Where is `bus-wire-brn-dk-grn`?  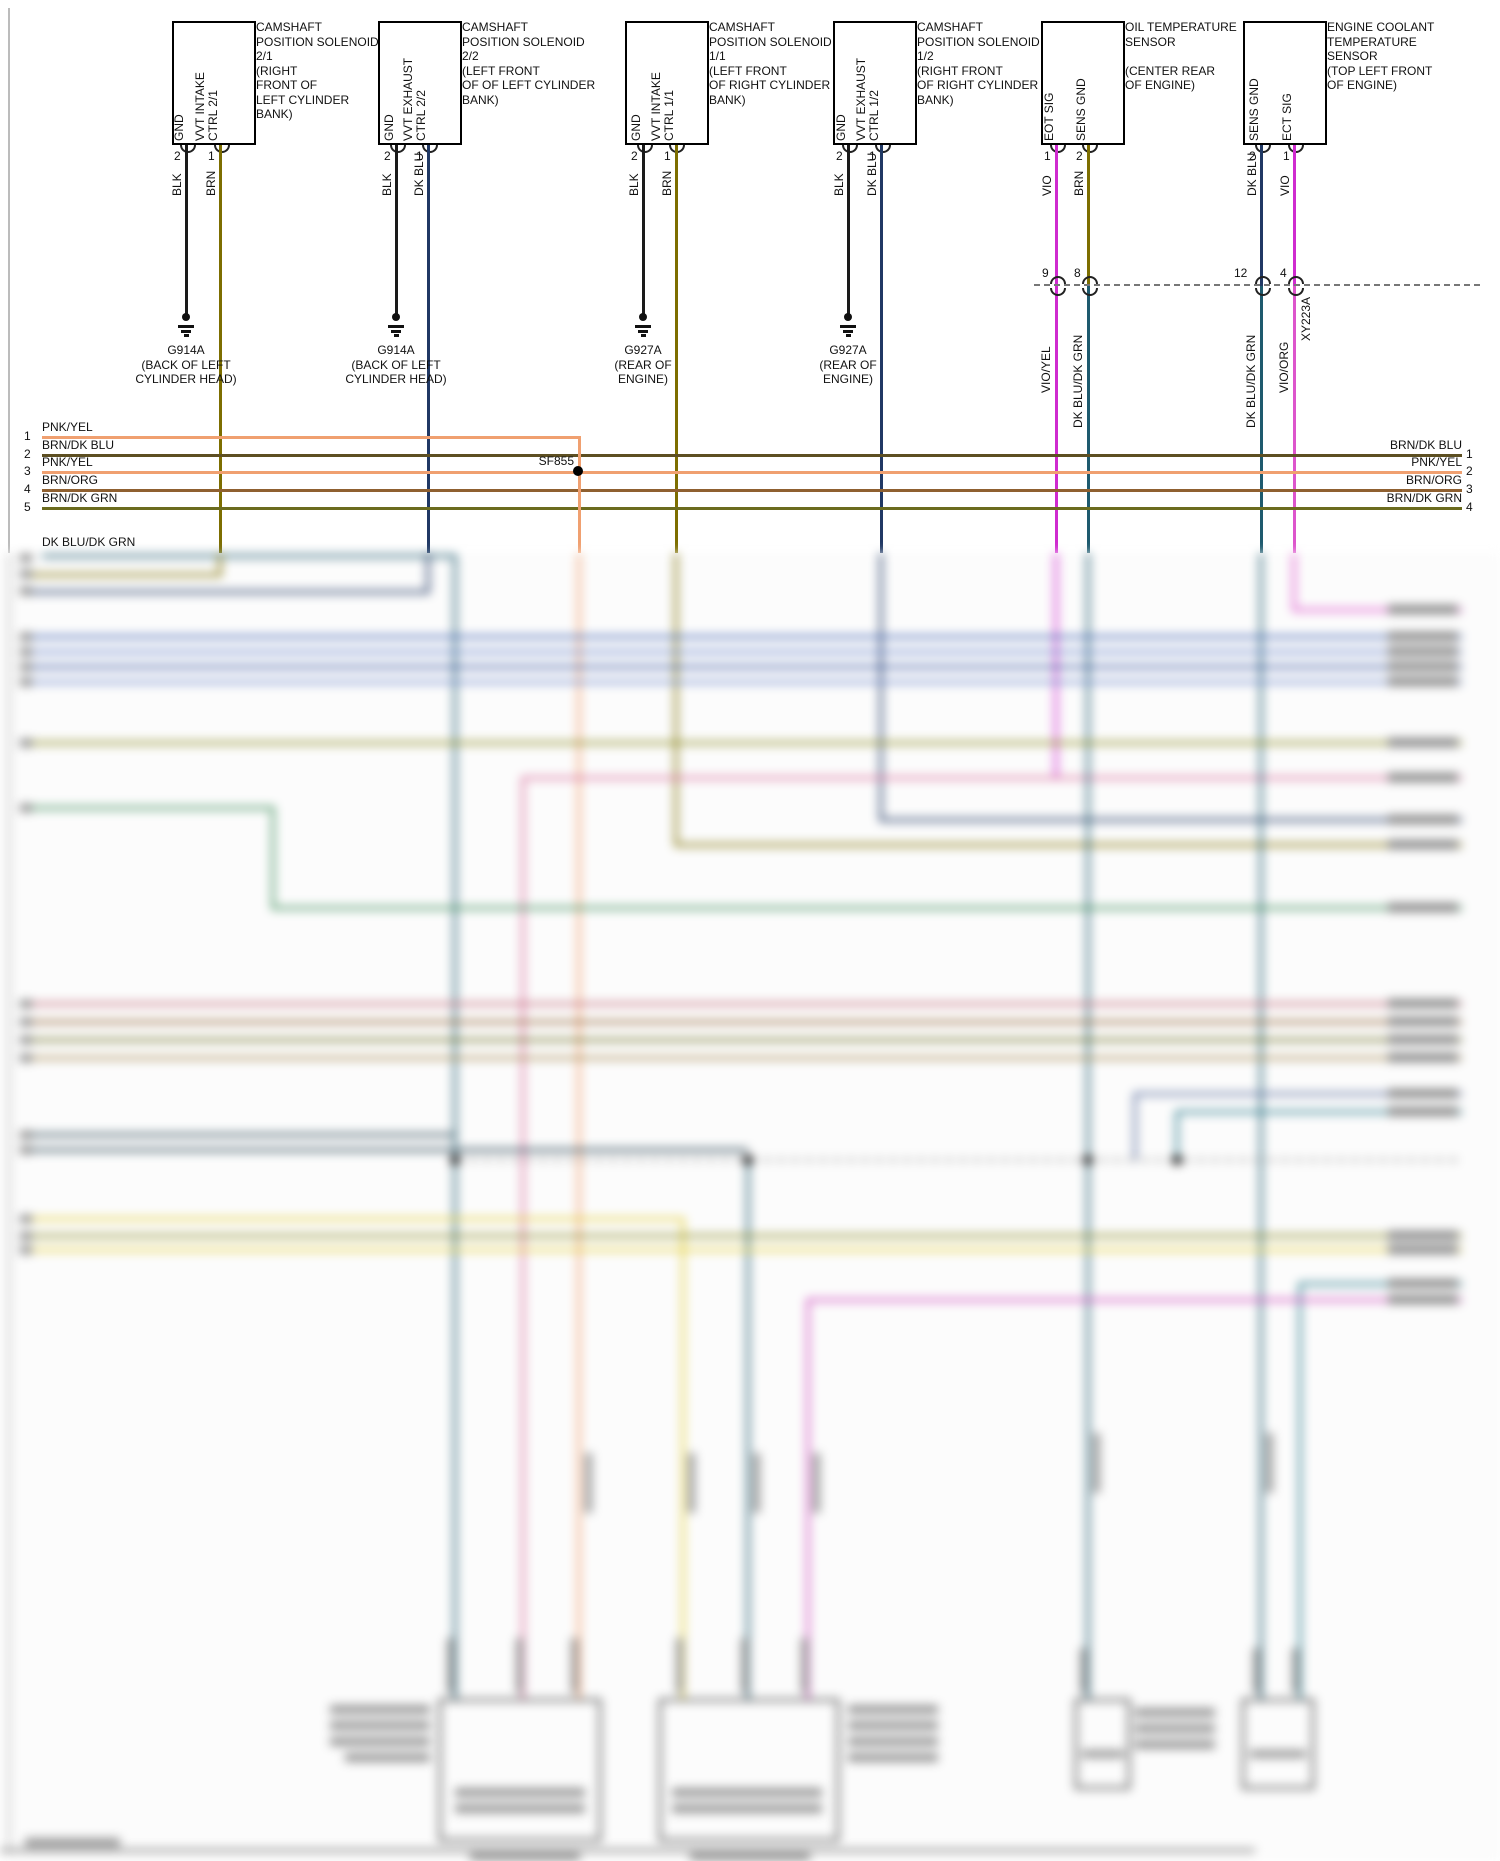 bus-wire-brn-dk-grn is located at coordinates (752, 508).